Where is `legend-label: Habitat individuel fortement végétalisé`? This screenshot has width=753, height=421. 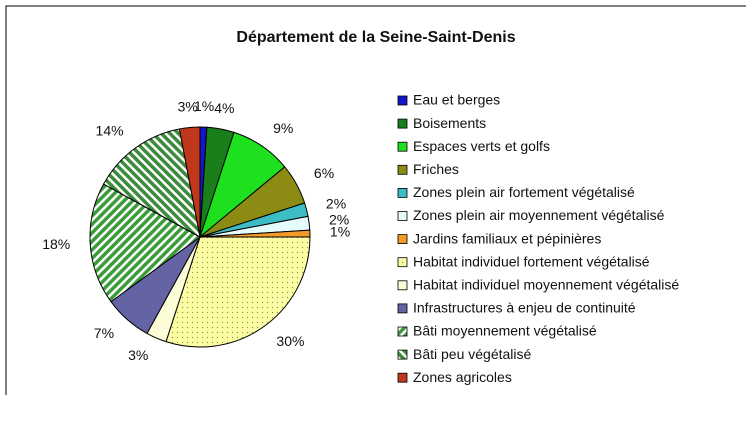 legend-label: Habitat individuel fortement végétalisé is located at coordinates (531, 261).